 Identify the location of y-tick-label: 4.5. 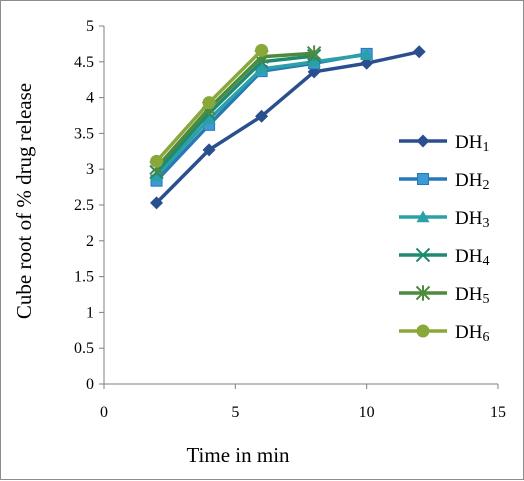
(84, 62).